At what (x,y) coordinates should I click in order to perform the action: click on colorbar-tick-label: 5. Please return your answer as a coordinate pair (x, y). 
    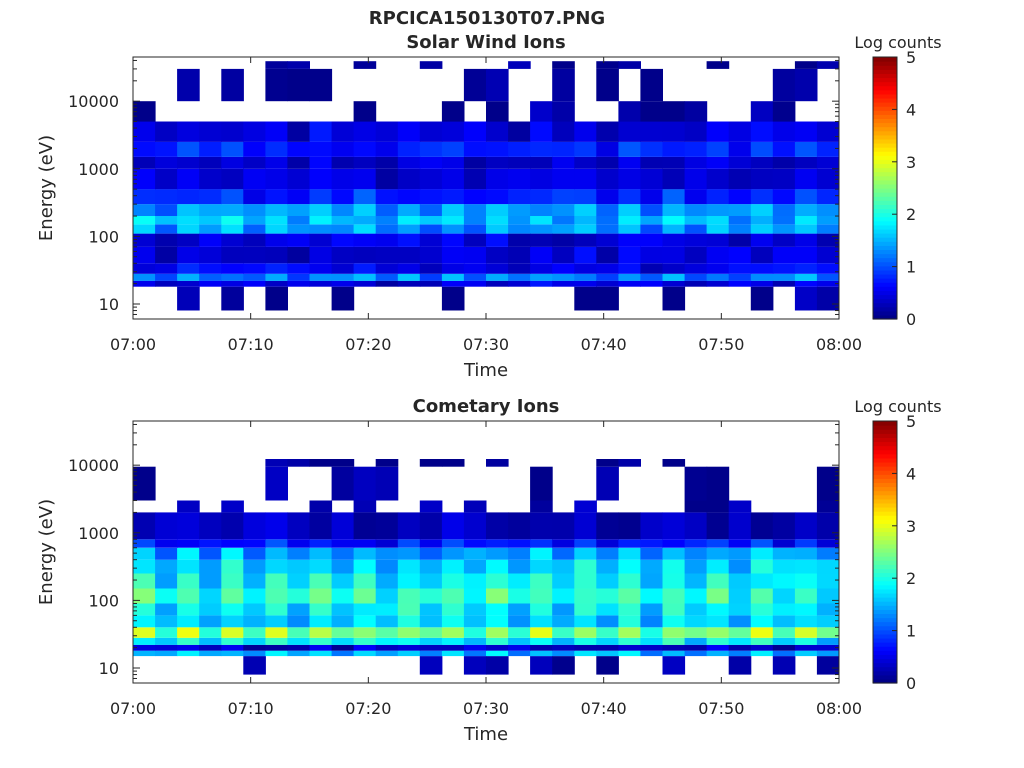
    Looking at the image, I should click on (911, 421).